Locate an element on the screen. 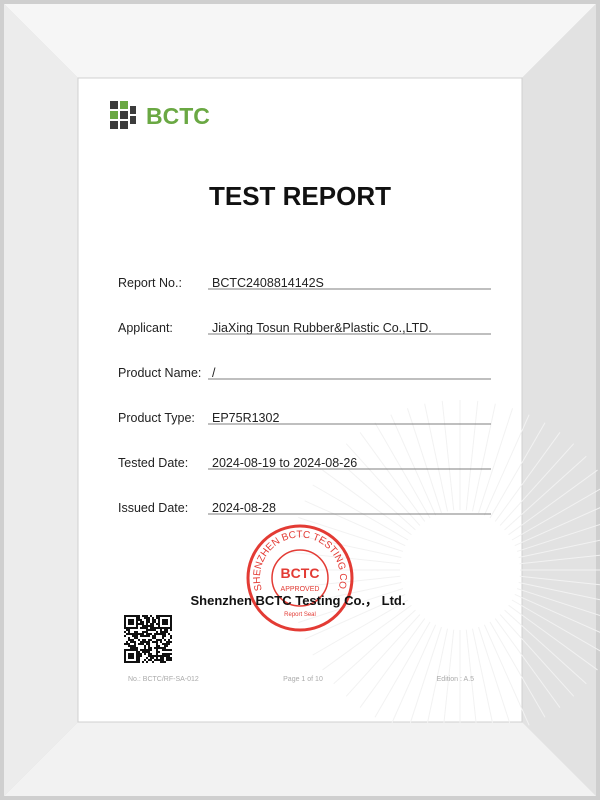 The width and height of the screenshot is (600, 800). field-value: / is located at coordinates (214, 373).